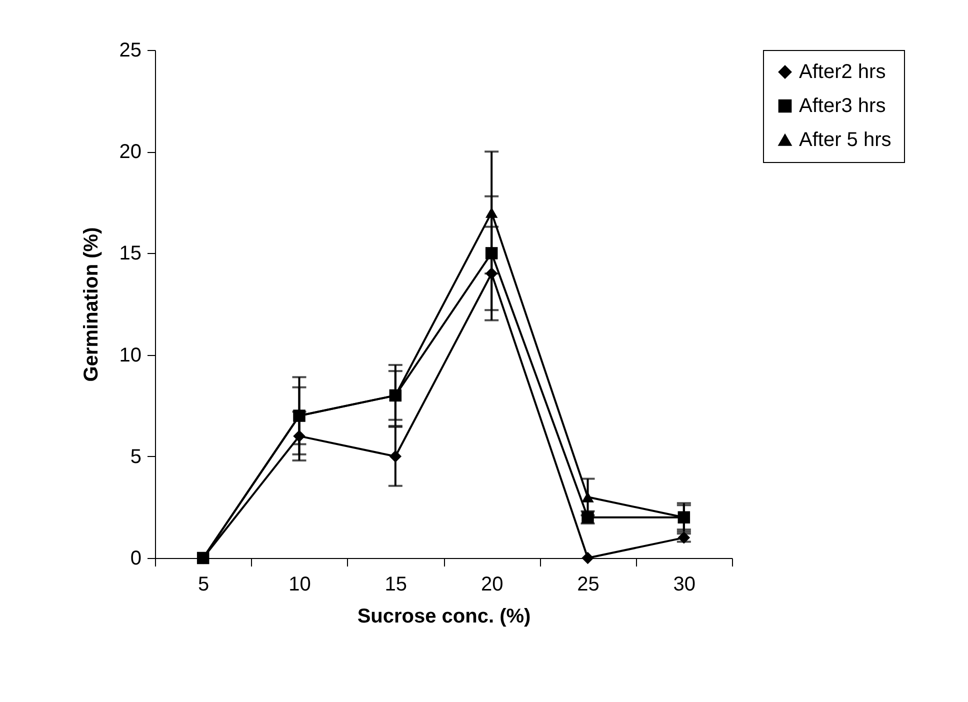  Describe the element at coordinates (130, 355) in the screenshot. I see `y-tick-label: 10` at that location.